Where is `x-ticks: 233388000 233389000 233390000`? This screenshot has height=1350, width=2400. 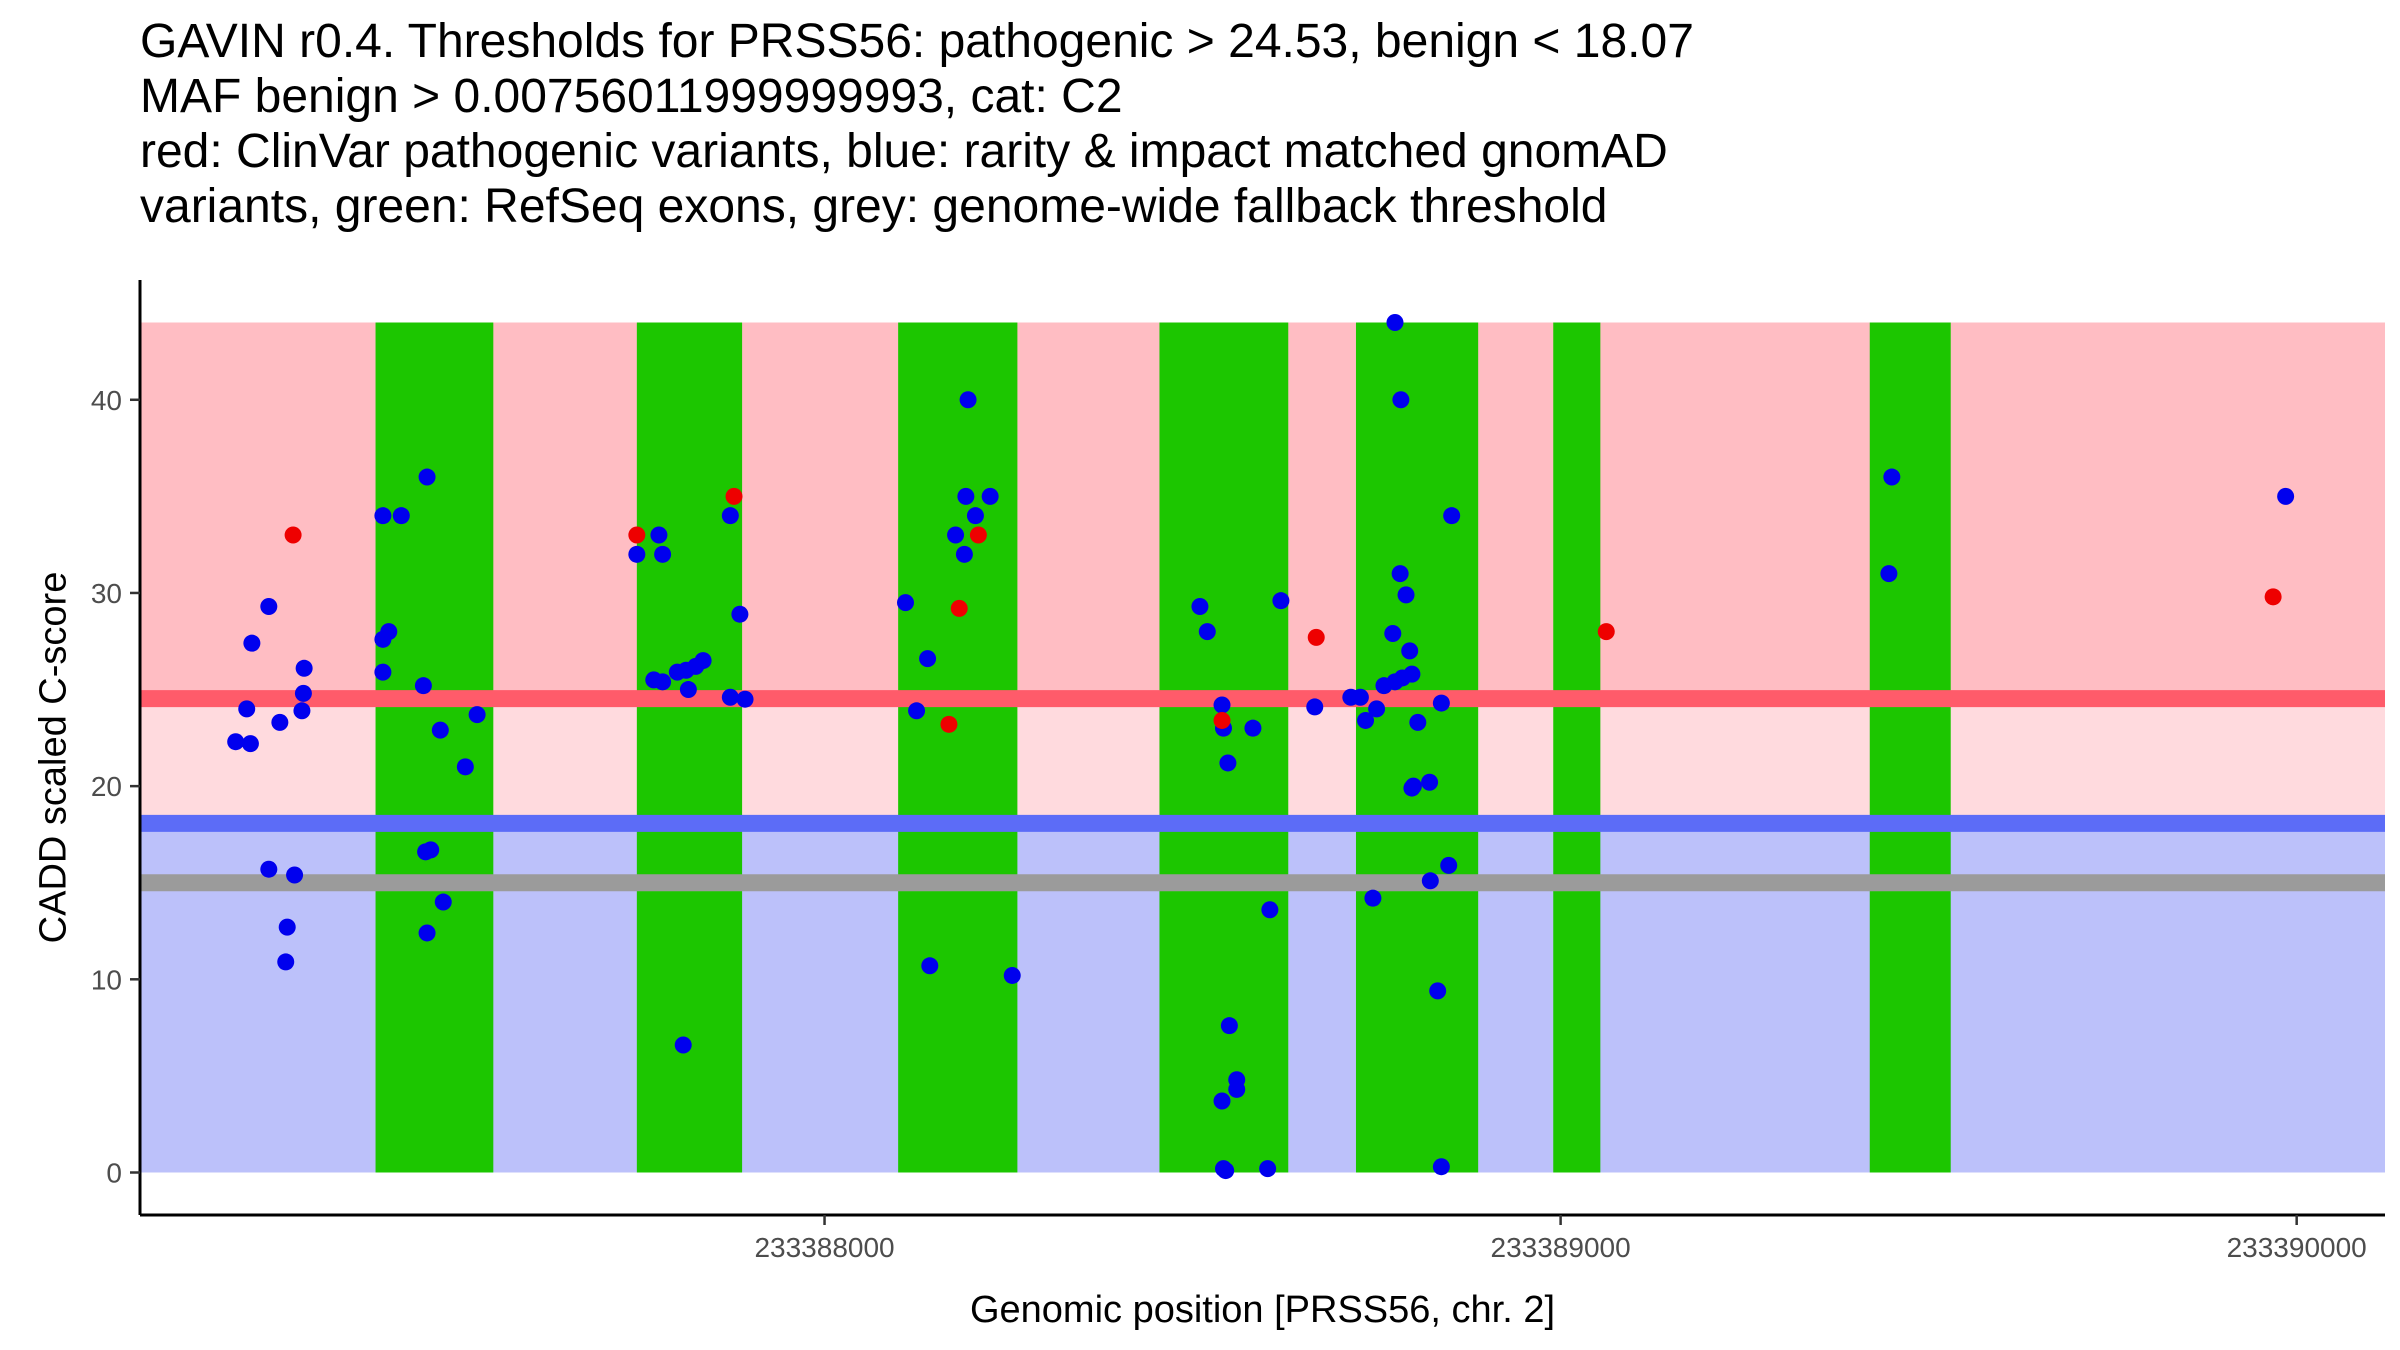 x-ticks: 233388000 233389000 233390000 is located at coordinates (1560, 1239).